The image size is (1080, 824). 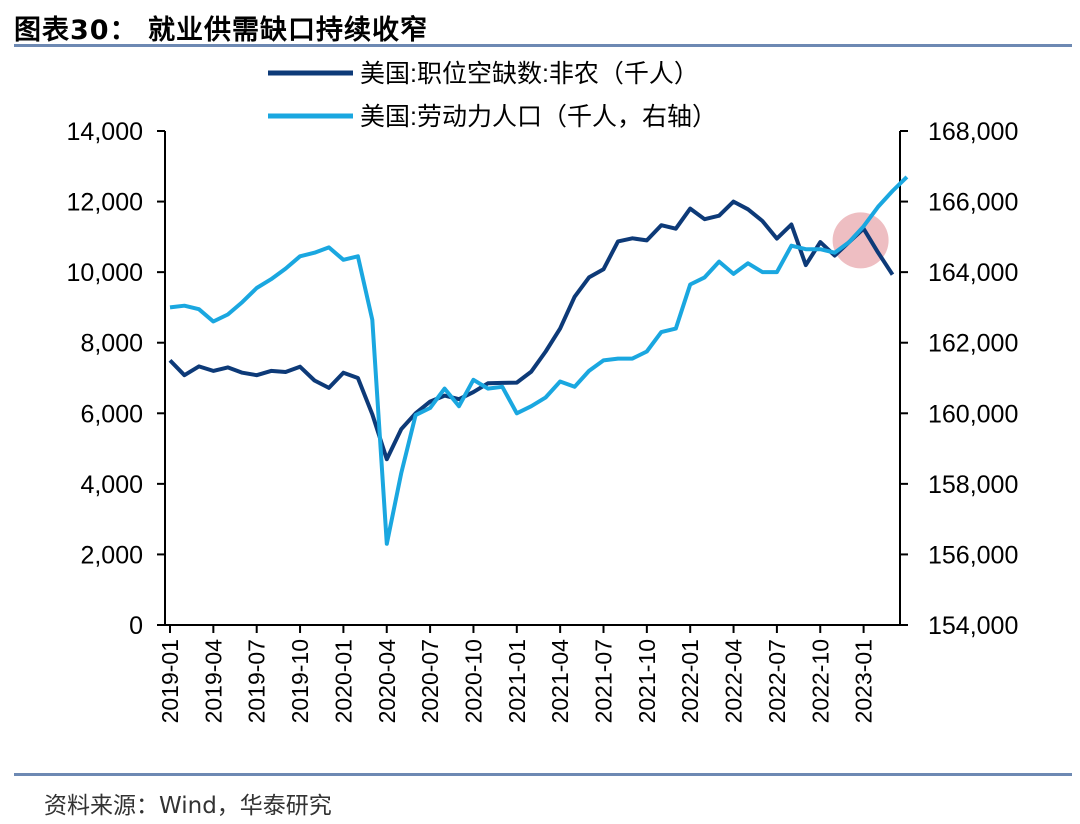 I want to click on left-tick-label: 8,000, so click(x=111, y=344).